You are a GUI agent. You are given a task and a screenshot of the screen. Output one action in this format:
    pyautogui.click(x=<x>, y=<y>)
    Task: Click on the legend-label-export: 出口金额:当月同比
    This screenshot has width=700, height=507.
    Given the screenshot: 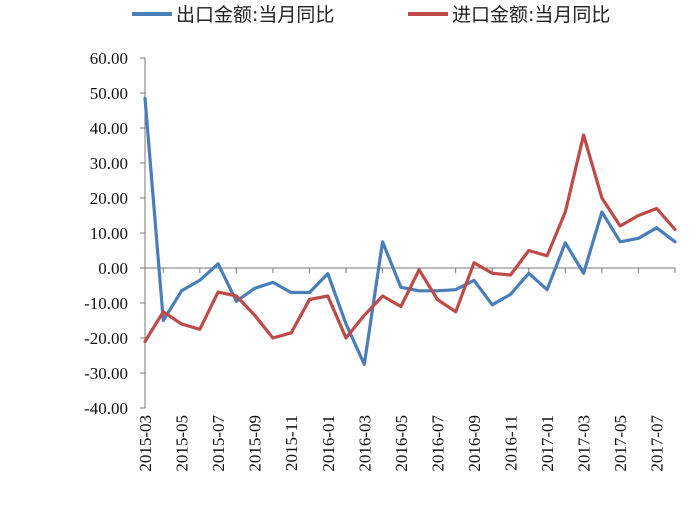 What is the action you would take?
    pyautogui.click(x=255, y=15)
    